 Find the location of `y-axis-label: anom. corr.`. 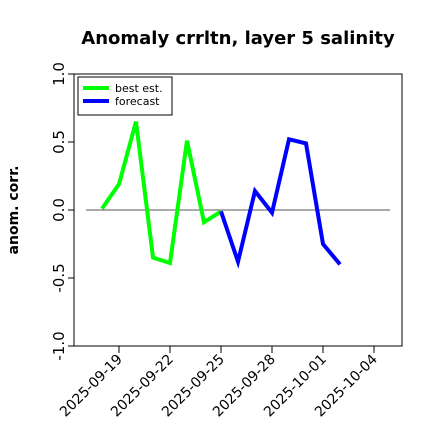

y-axis-label: anom. corr. is located at coordinates (14, 210).